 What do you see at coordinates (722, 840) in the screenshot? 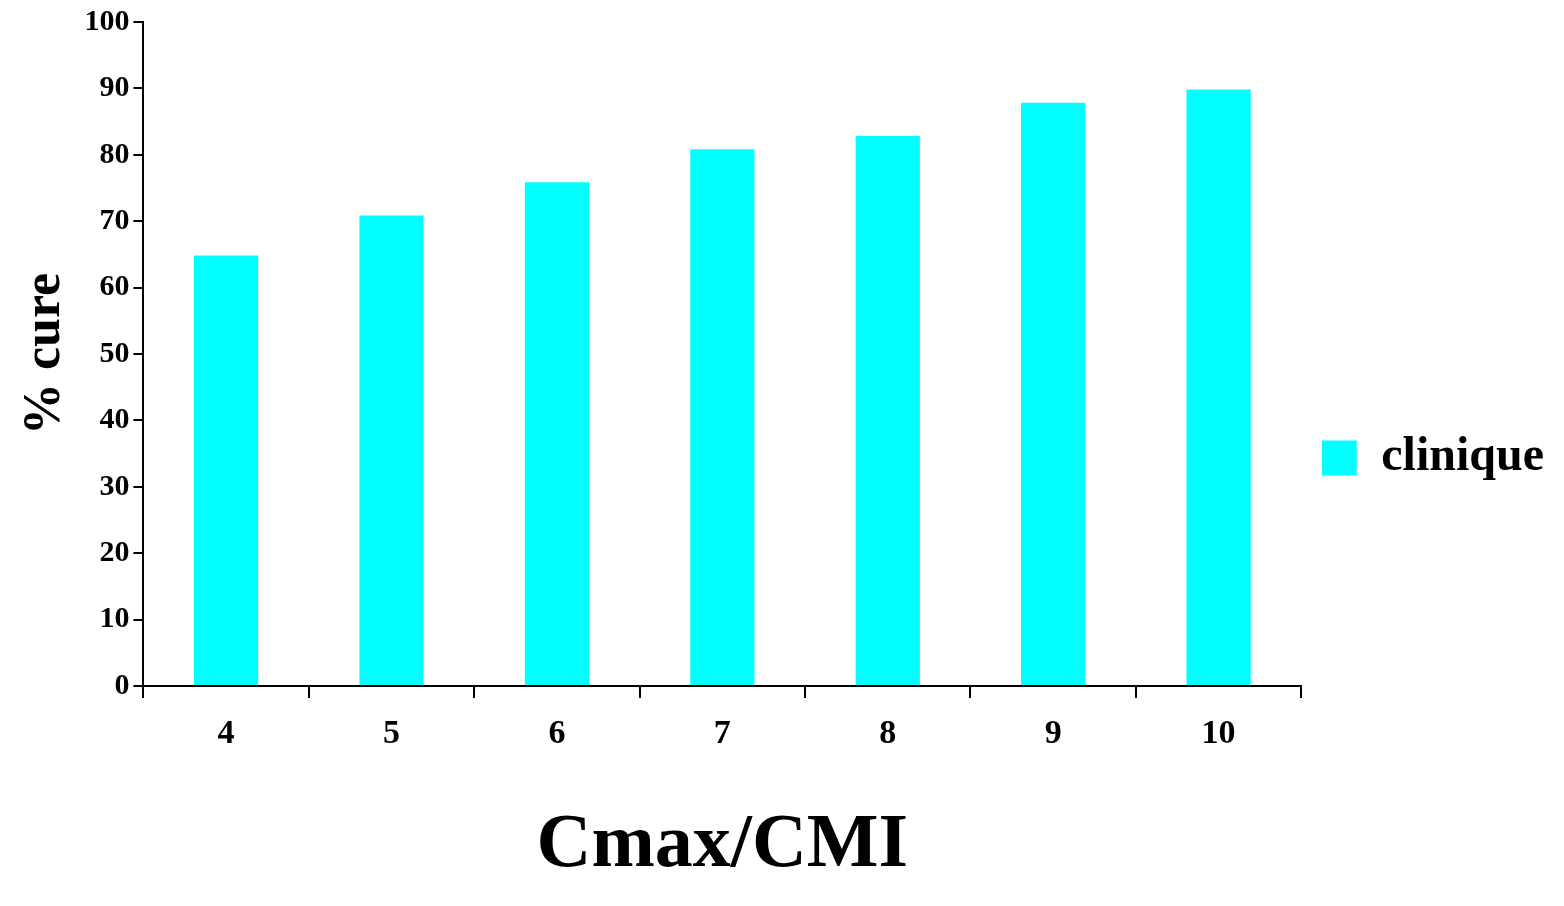
I see `x-axis-title: Cmax/CMI` at bounding box center [722, 840].